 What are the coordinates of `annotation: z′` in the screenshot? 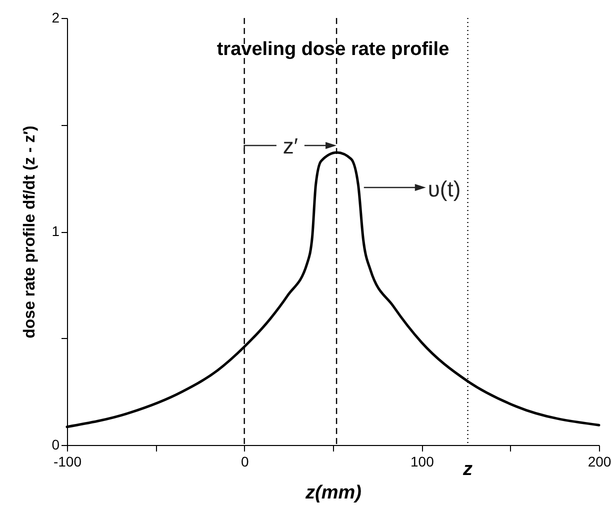 It's located at (290, 146).